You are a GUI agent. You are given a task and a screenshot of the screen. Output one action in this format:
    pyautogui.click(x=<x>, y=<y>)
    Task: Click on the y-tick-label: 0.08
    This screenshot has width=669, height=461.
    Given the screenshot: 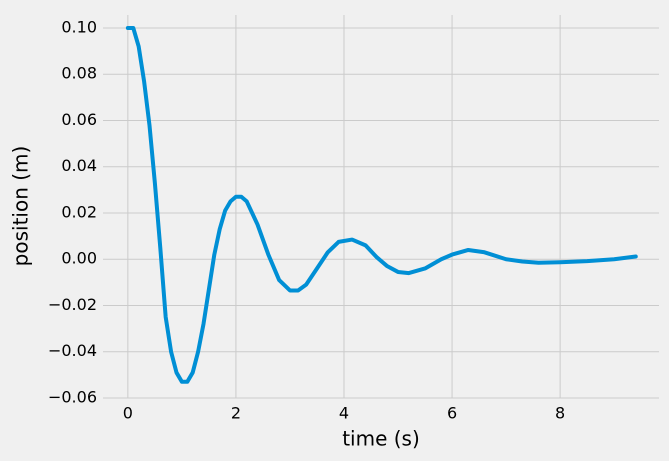 What is the action you would take?
    pyautogui.click(x=79, y=73)
    